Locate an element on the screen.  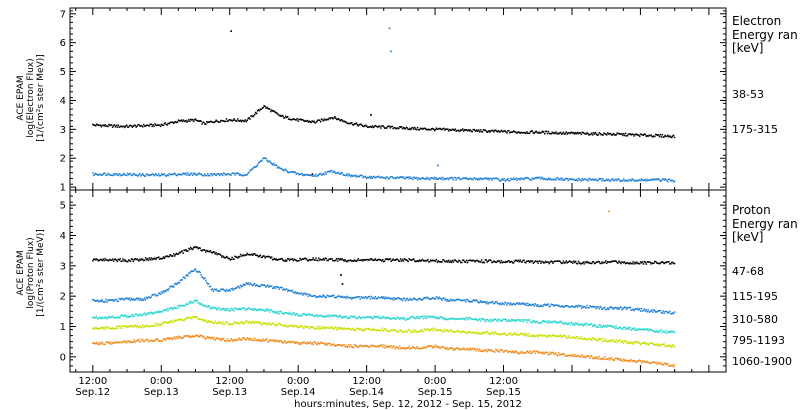
x-tick-label-time: 0:00 is located at coordinates (161, 381).